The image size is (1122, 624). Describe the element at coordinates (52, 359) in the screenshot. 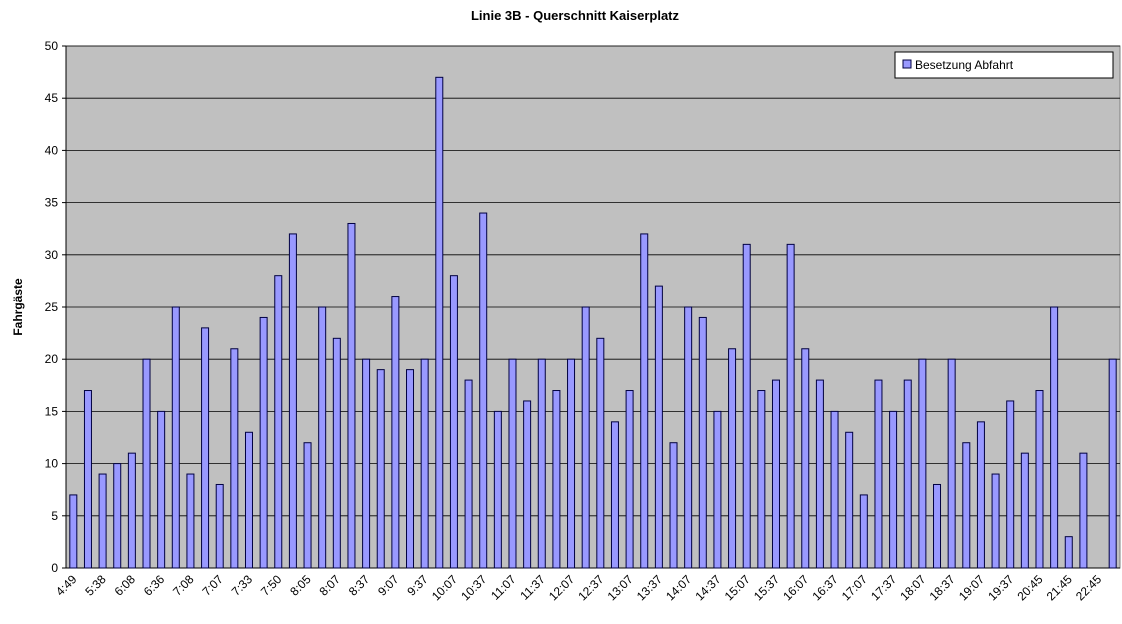

I see `y-tick-label: 20` at that location.